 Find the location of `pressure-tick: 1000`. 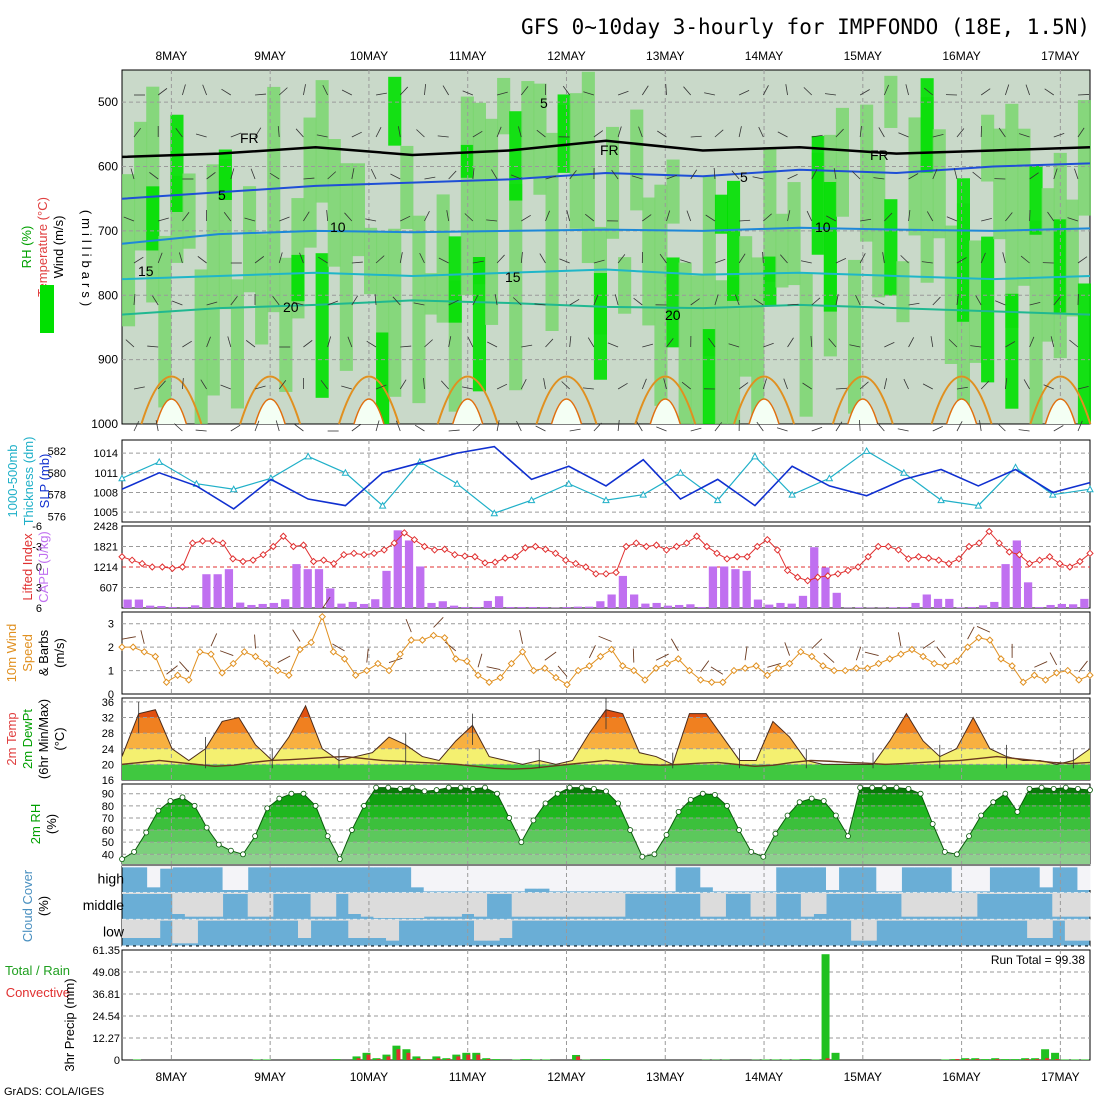

pressure-tick: 1000 is located at coordinates (104, 424).